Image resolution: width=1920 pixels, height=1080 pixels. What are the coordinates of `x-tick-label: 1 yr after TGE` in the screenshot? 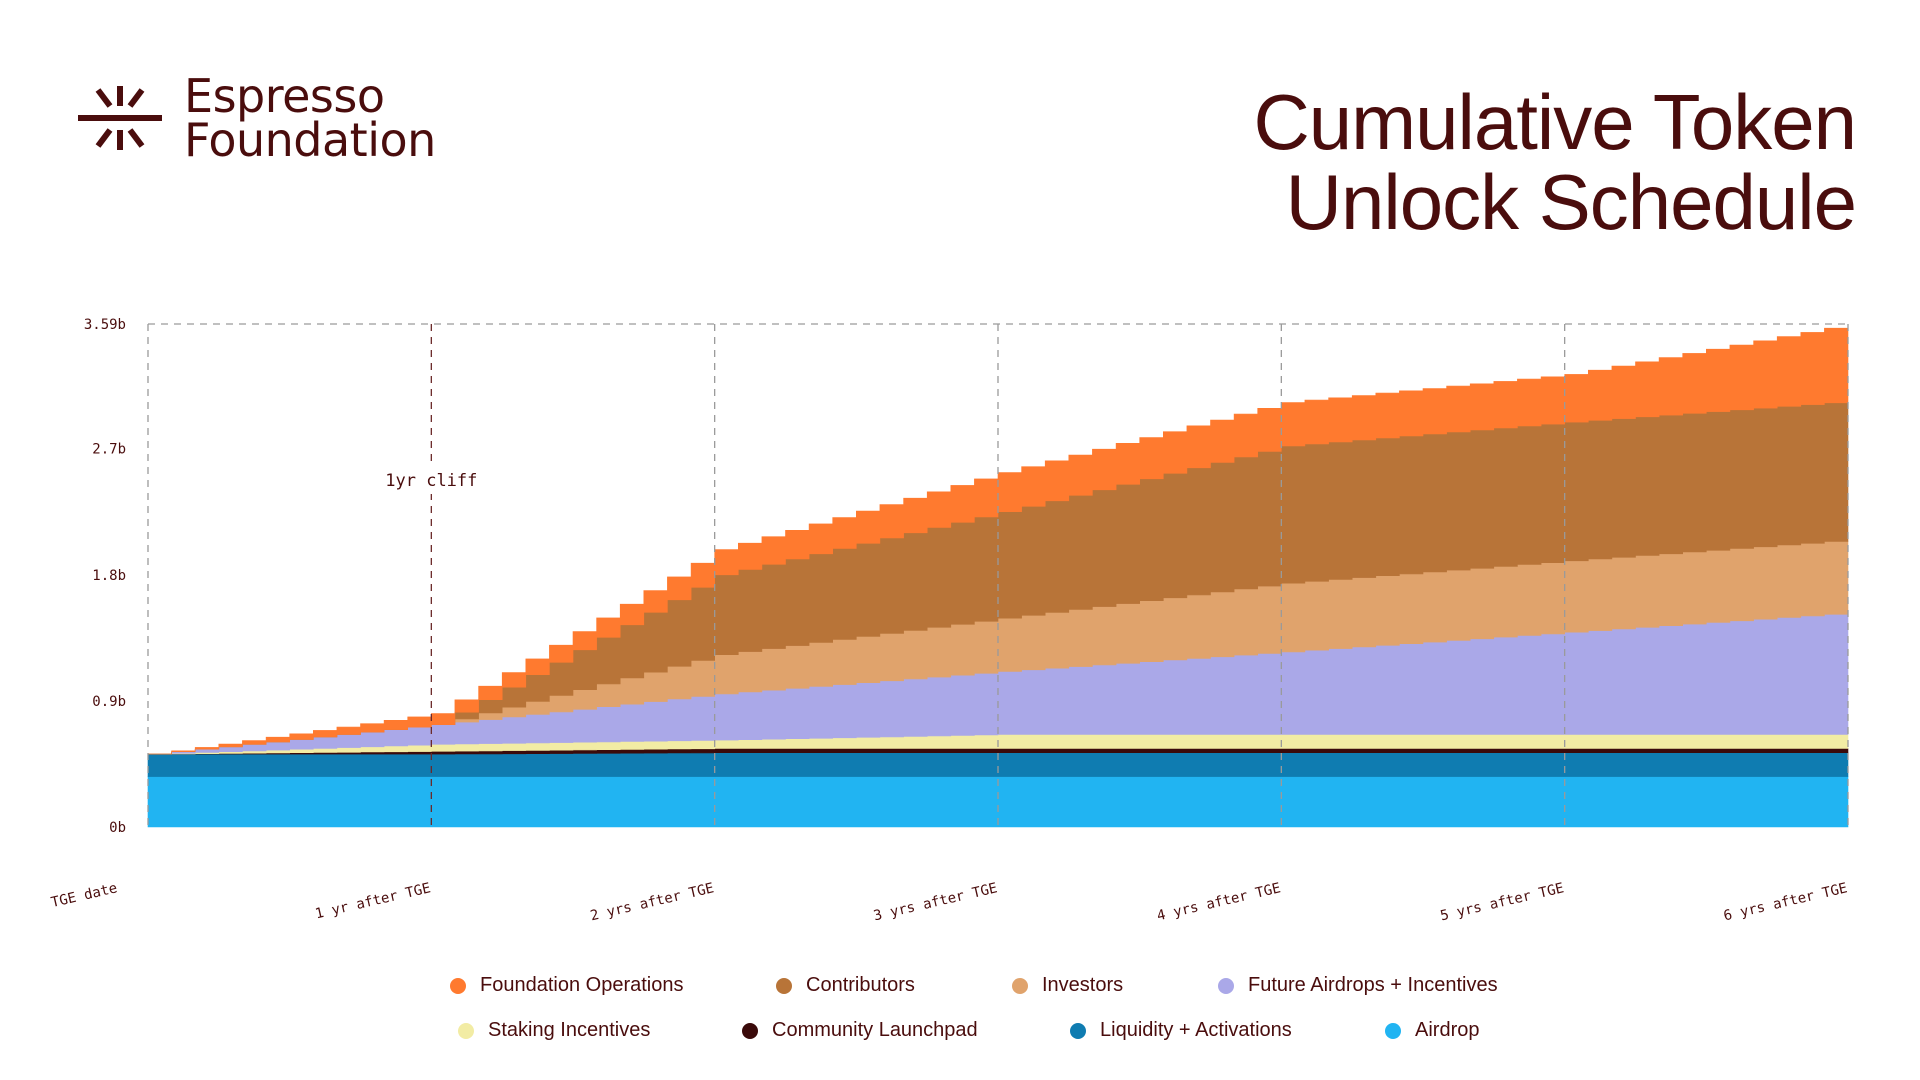 It's located at (373, 901).